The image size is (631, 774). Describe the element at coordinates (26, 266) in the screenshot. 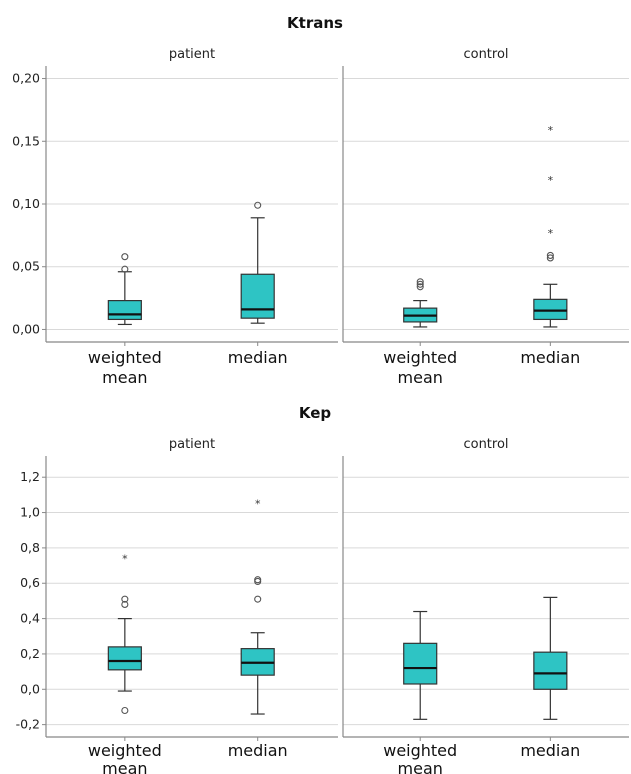

I see `y-tick-label: 0,05` at that location.